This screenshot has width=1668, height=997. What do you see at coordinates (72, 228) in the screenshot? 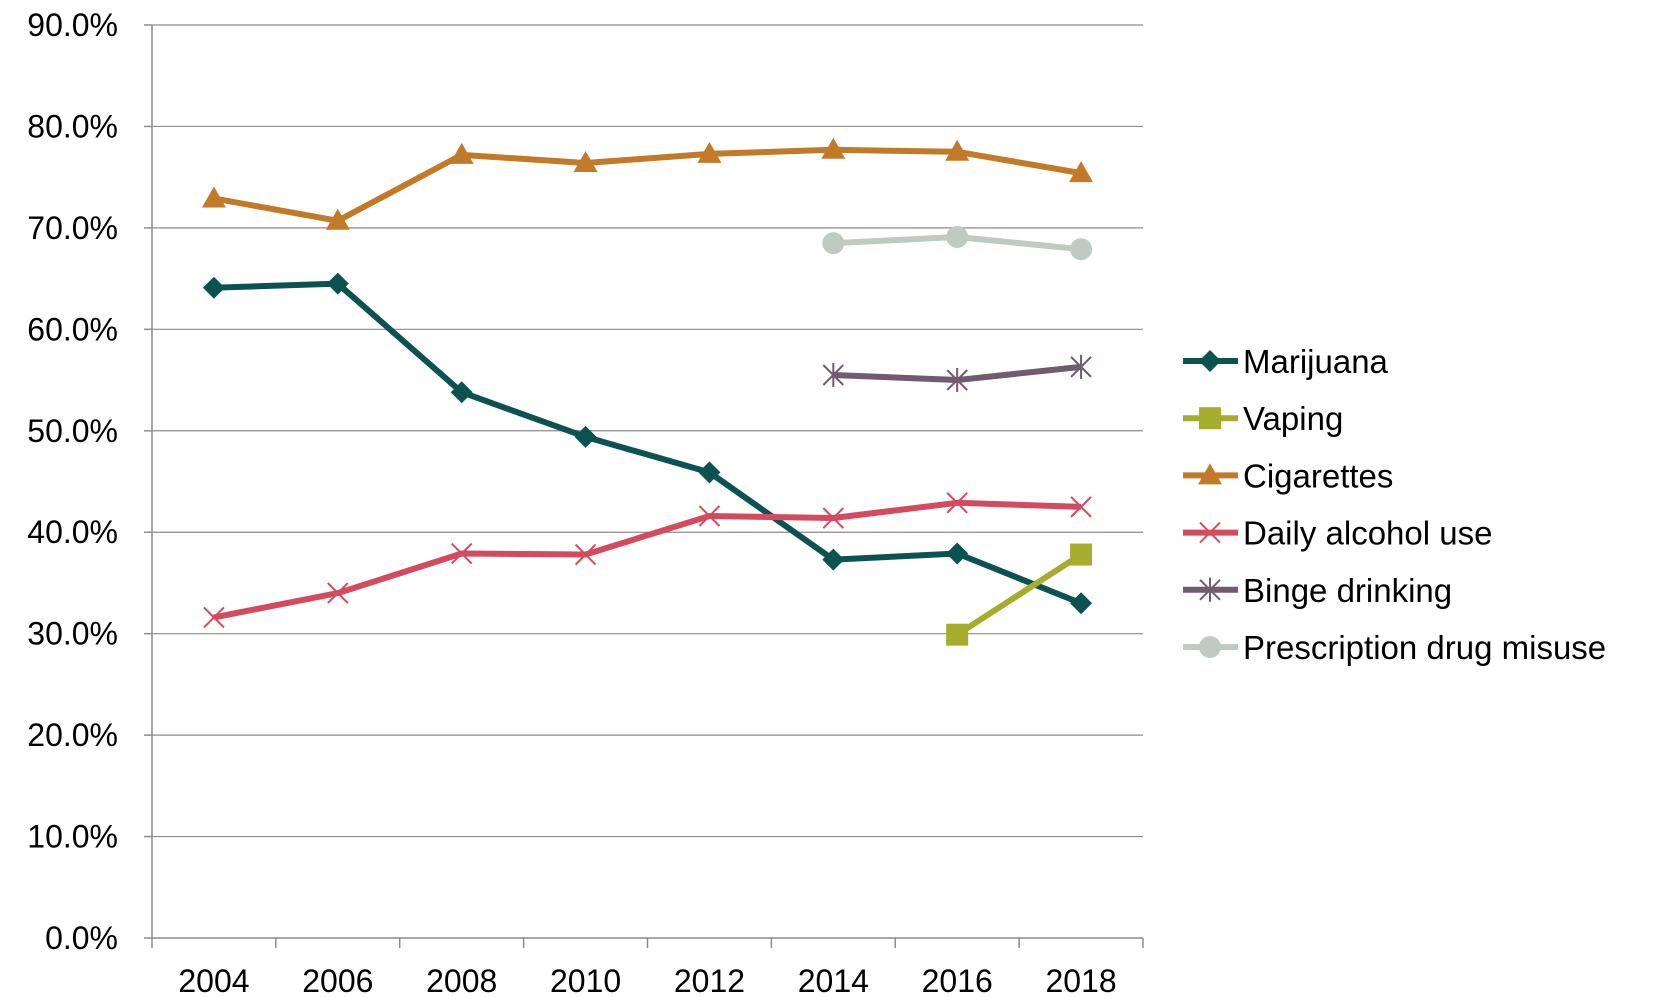
I see `y-tick-label: 70.0%` at bounding box center [72, 228].